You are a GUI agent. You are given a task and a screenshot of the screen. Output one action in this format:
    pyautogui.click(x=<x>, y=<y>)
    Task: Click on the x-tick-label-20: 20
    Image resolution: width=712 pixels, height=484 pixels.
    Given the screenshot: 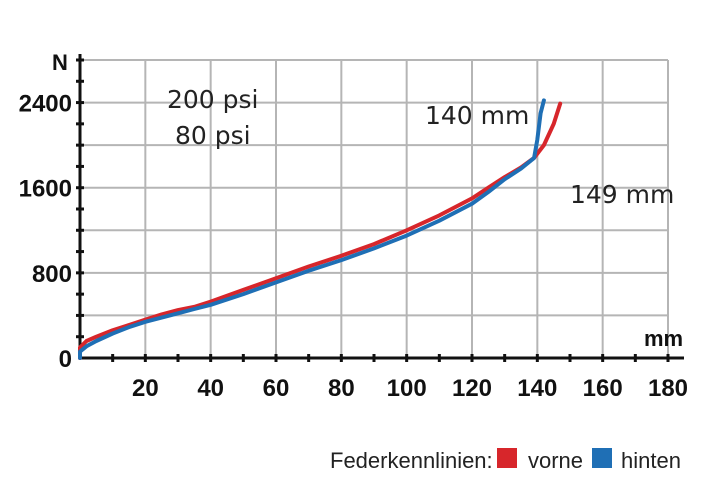 What is the action you would take?
    pyautogui.click(x=145, y=388)
    